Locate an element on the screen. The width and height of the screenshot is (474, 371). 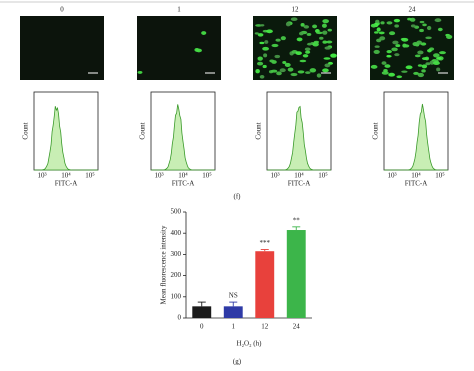
panel-label: (f) is located at coordinates (238, 197).